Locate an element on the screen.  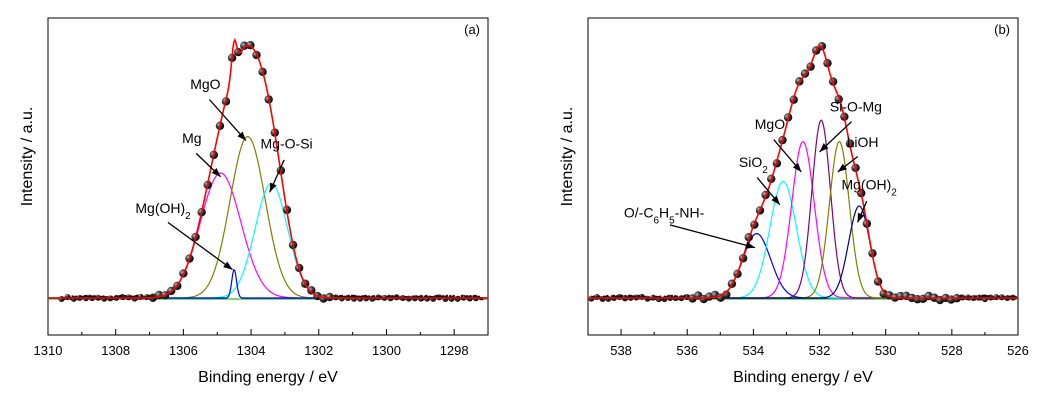
peak-annotation: Mg-O-Si is located at coordinates (287, 143).